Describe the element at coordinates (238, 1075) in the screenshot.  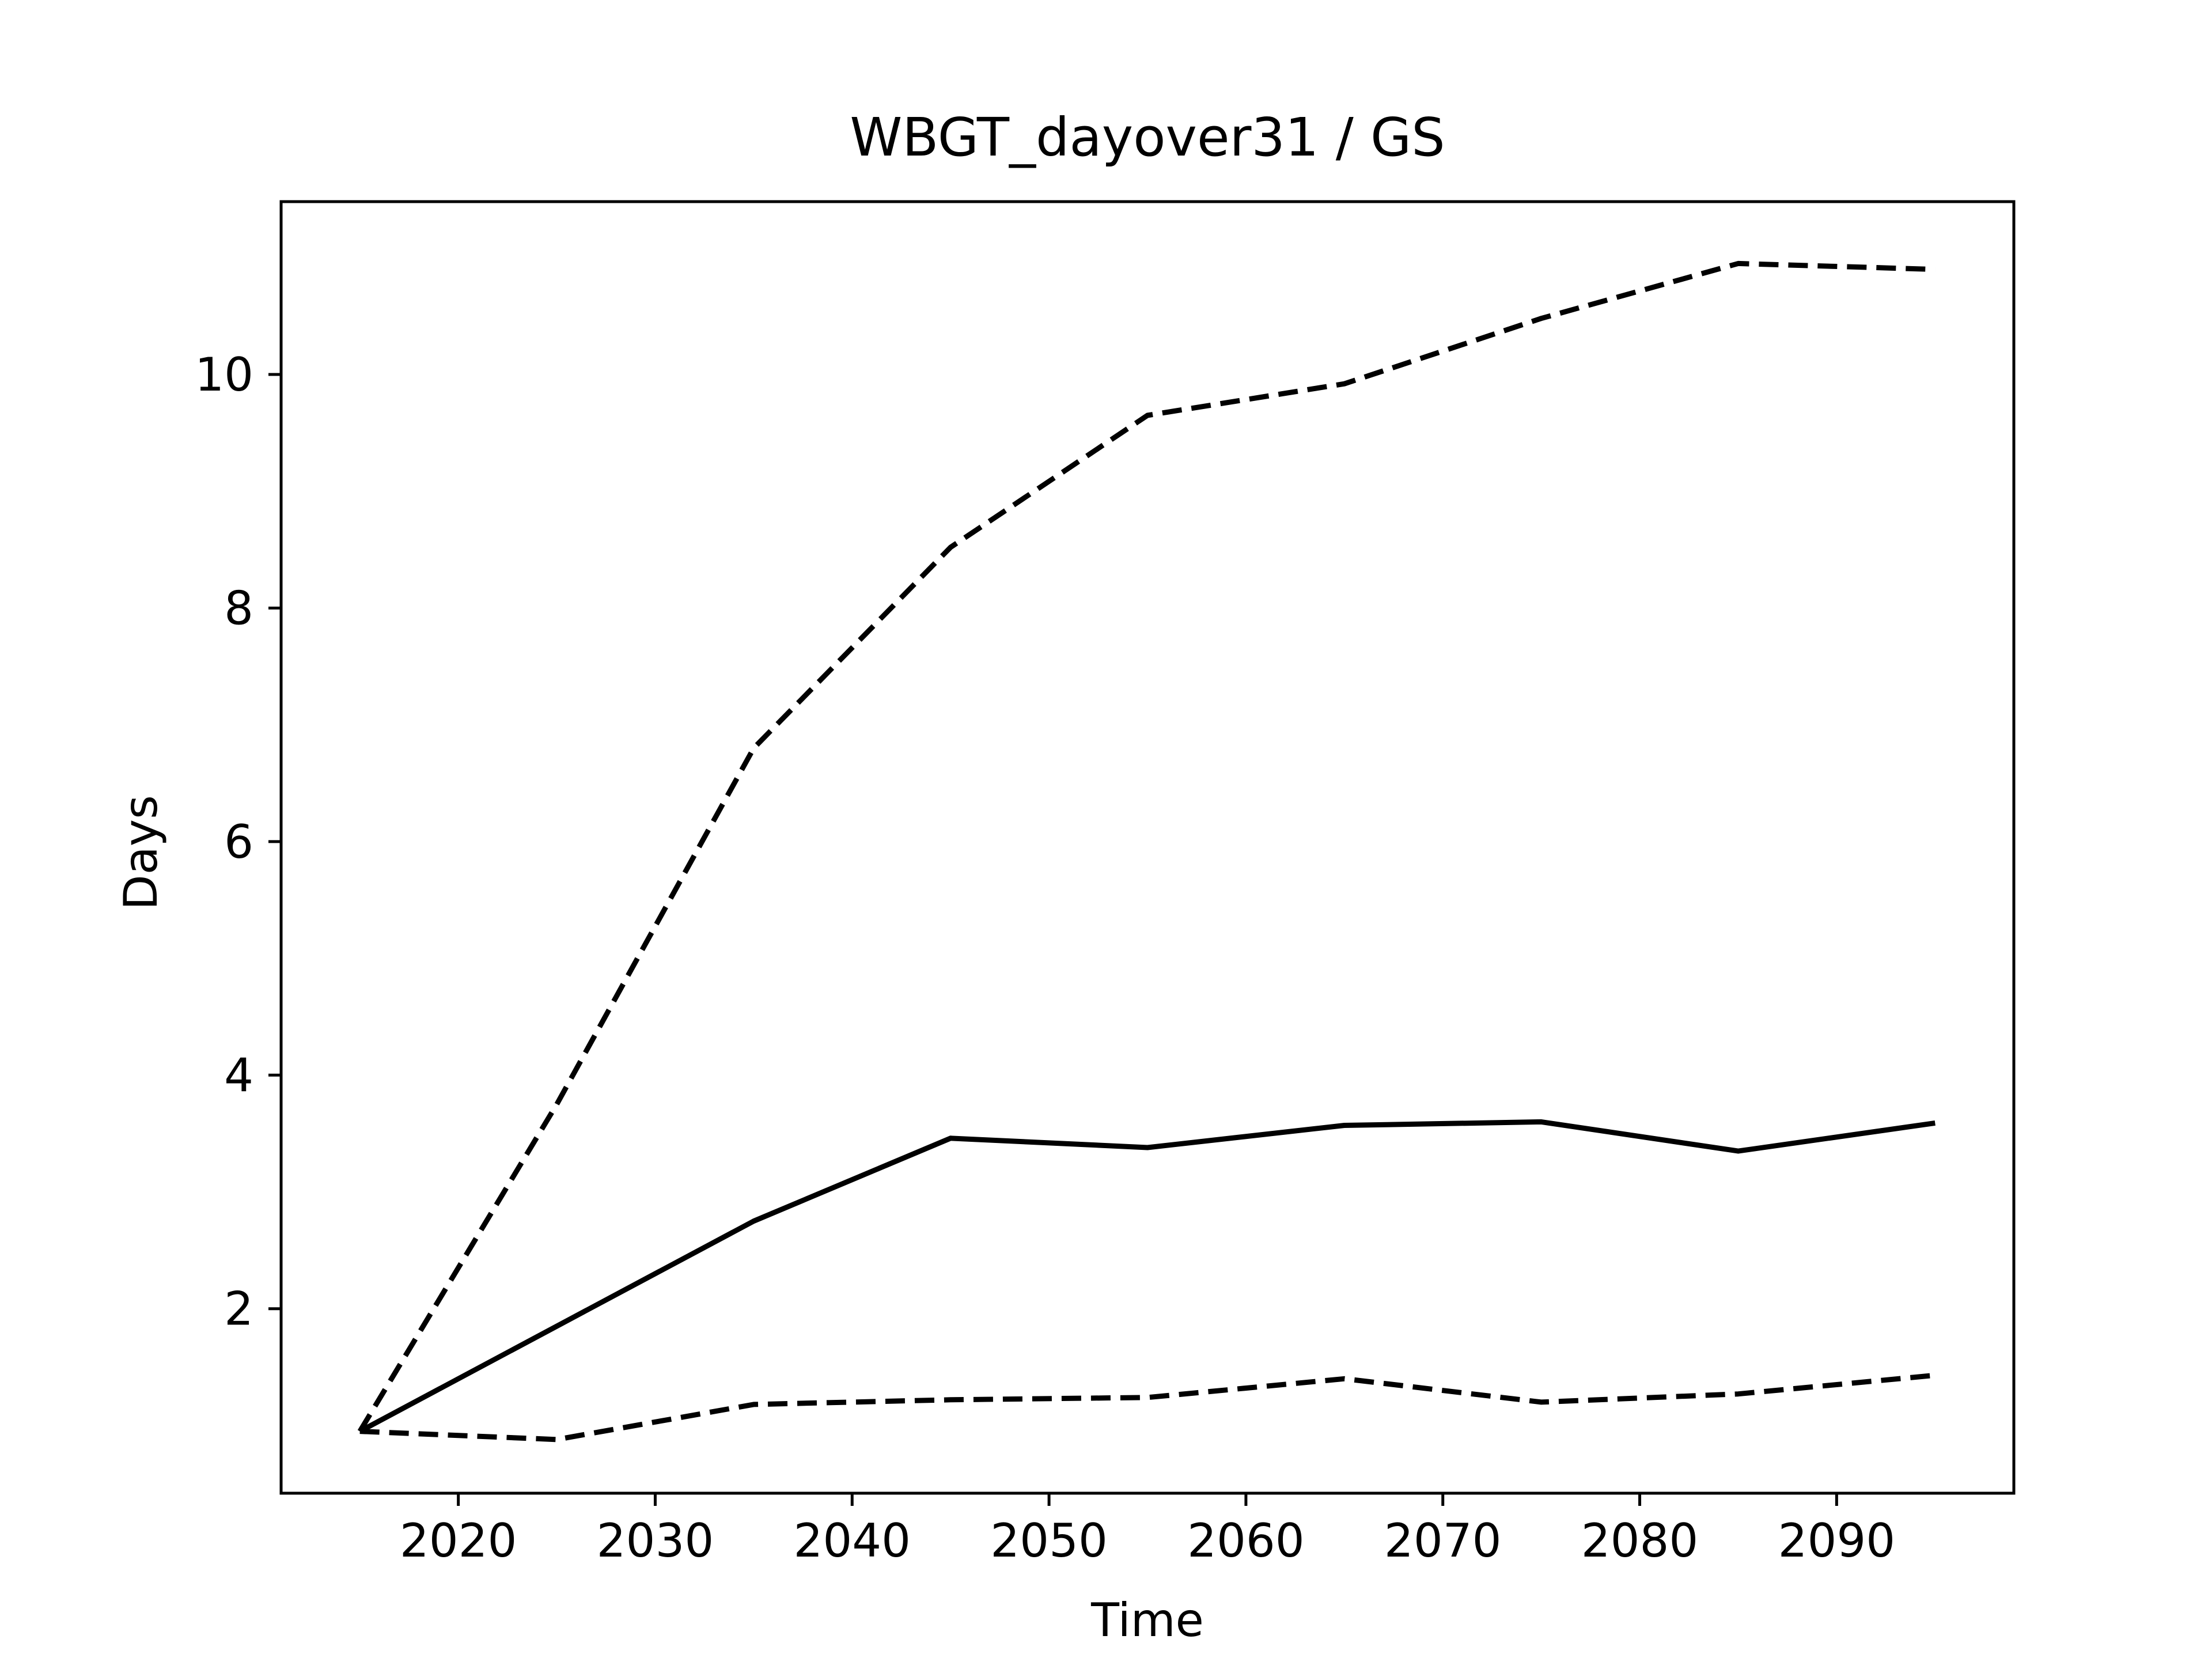
I see `y-tick-label: 4` at that location.